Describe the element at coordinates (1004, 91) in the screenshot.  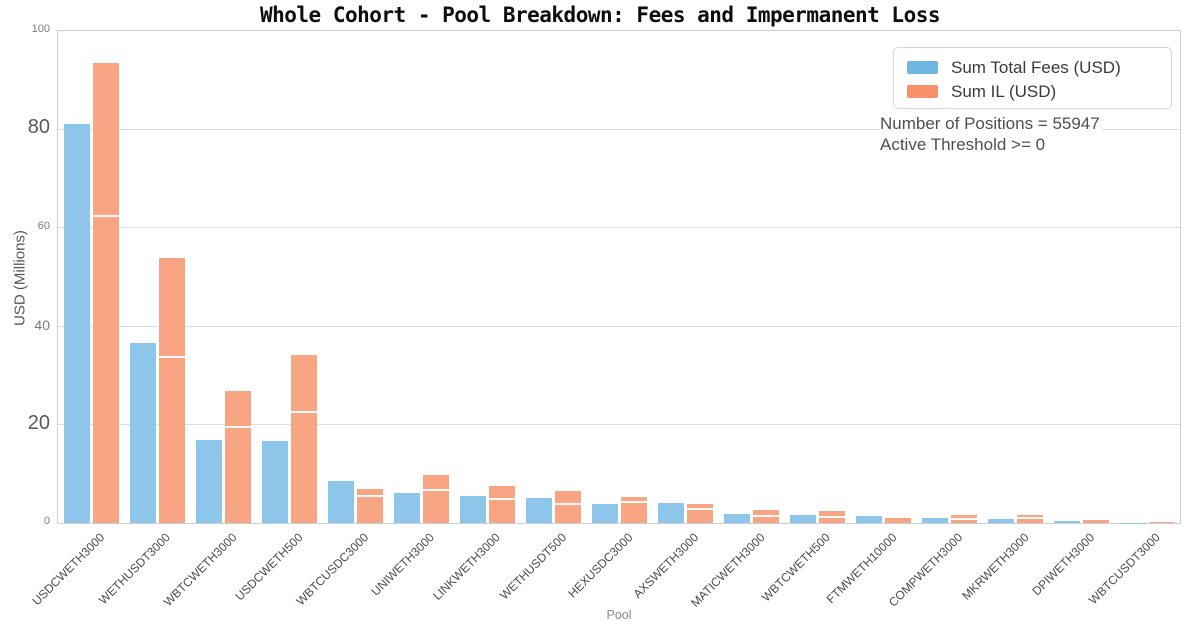
I see `legend-label-il: Sum IL (USD)` at that location.